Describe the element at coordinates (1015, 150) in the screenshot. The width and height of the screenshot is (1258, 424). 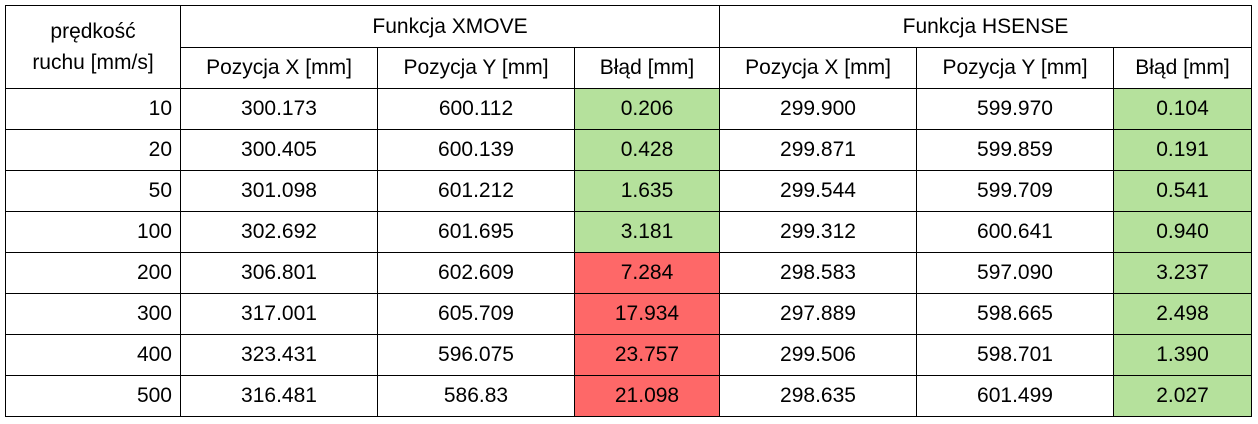
I see `hsense-y-cell: 599.859` at that location.